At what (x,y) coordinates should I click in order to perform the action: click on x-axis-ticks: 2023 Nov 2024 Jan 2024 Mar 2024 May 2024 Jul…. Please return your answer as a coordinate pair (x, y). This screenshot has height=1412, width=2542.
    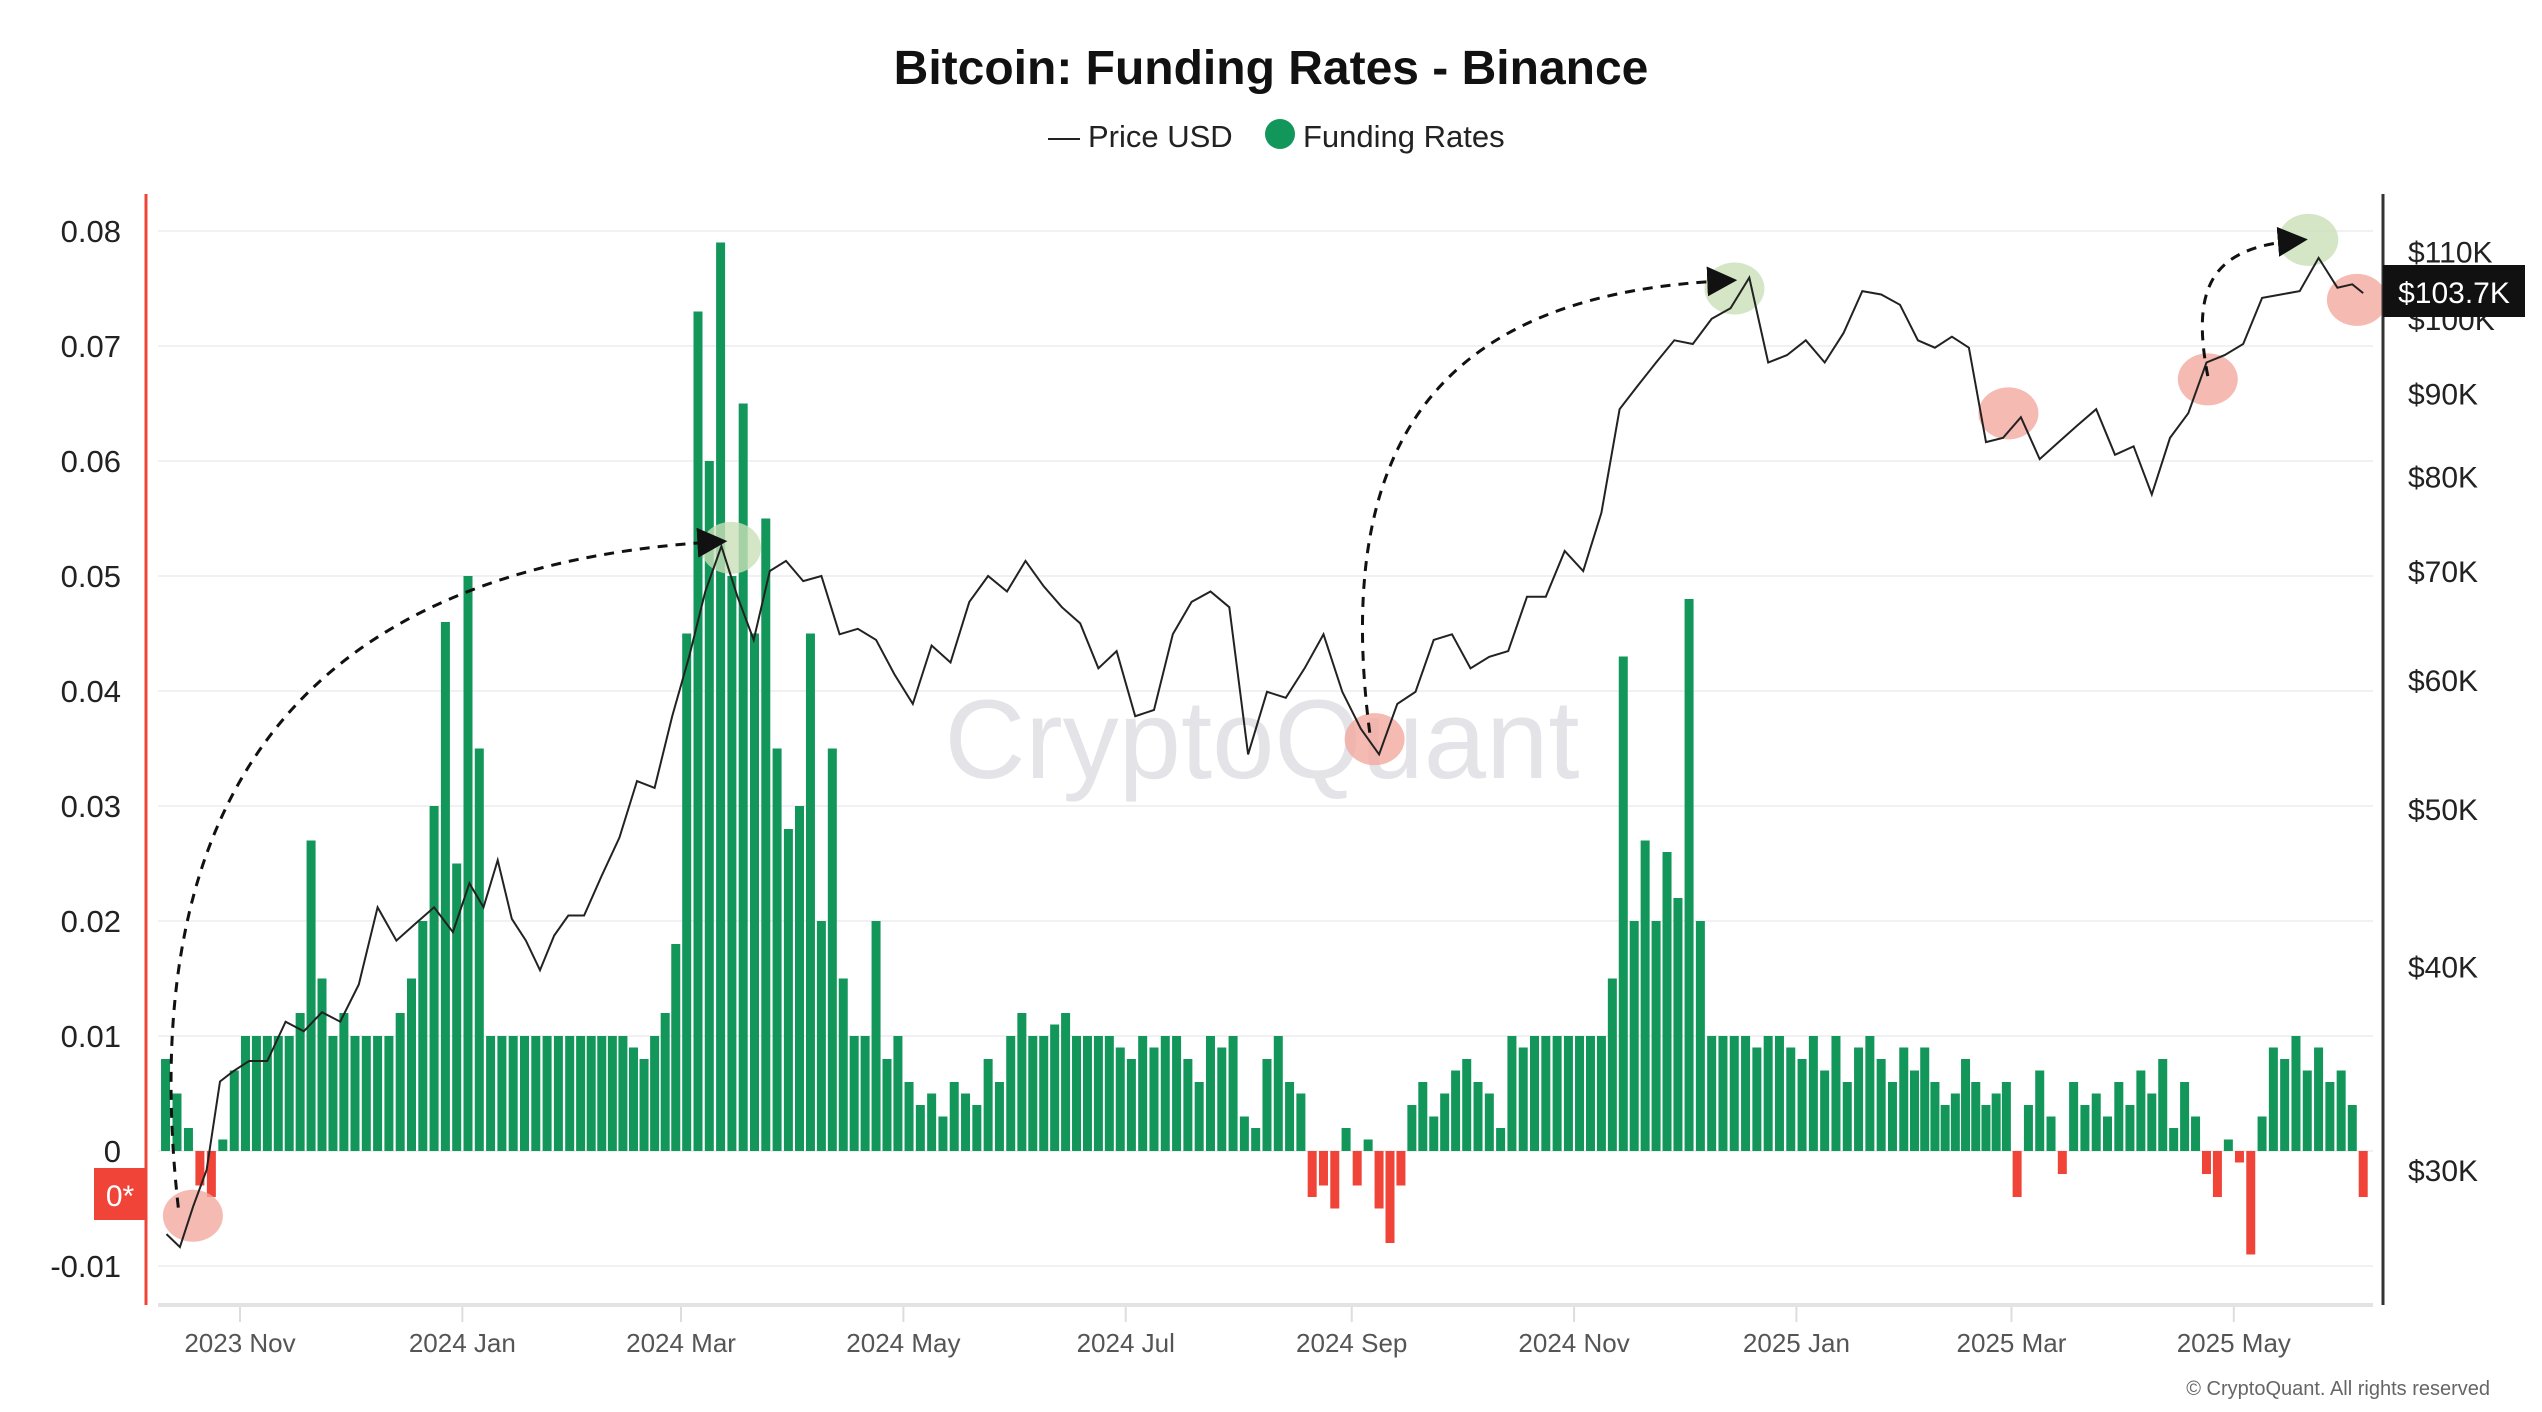
    Looking at the image, I should click on (1237, 1332).